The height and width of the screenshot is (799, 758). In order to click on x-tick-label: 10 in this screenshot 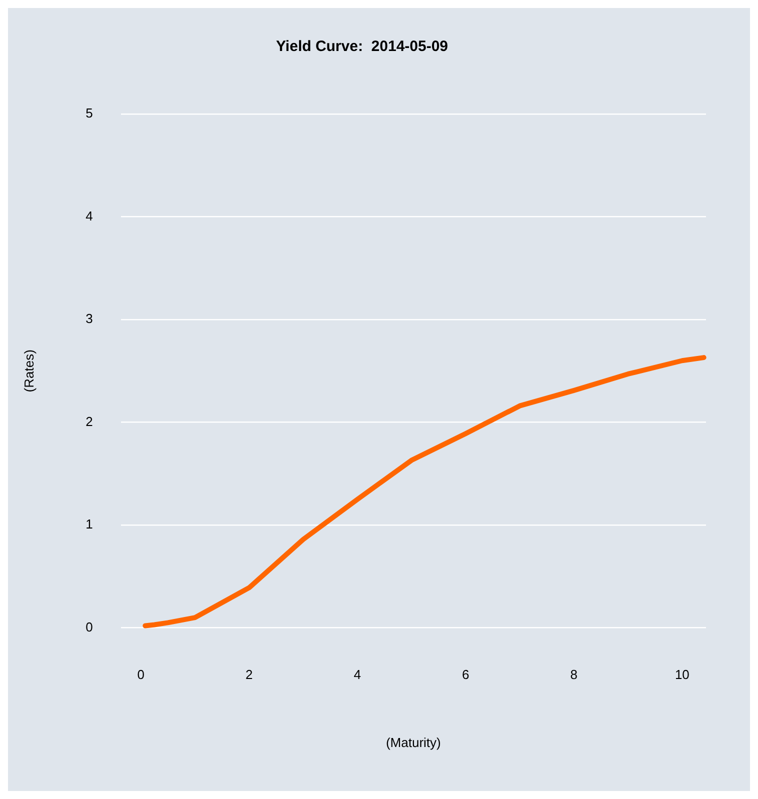, I will do `click(682, 674)`.